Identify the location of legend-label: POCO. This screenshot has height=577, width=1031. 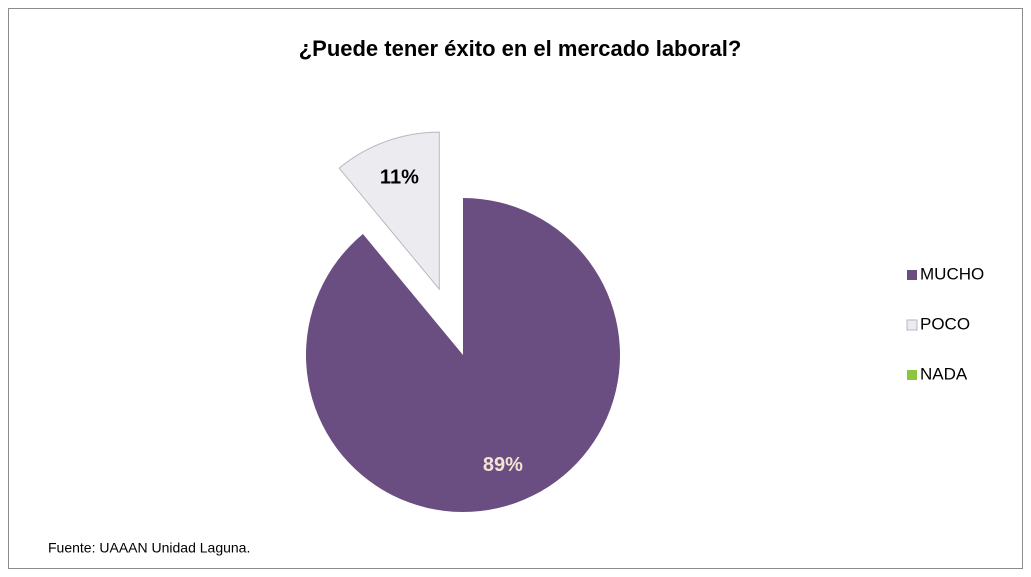
(945, 323).